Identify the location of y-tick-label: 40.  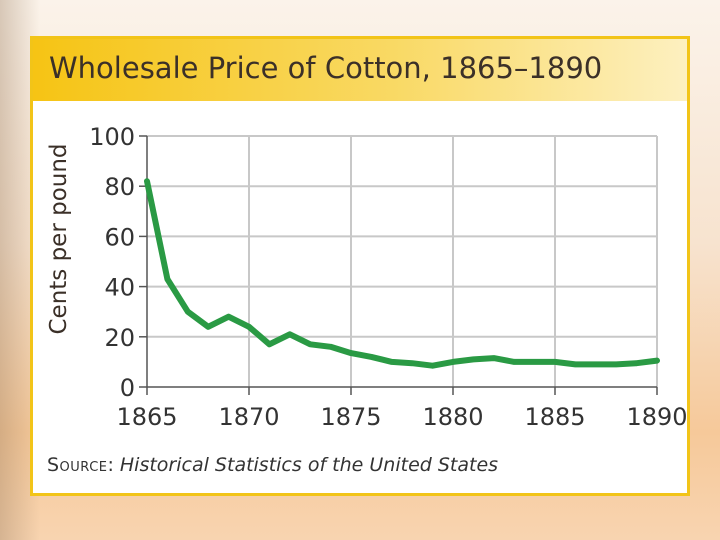
(119, 288).